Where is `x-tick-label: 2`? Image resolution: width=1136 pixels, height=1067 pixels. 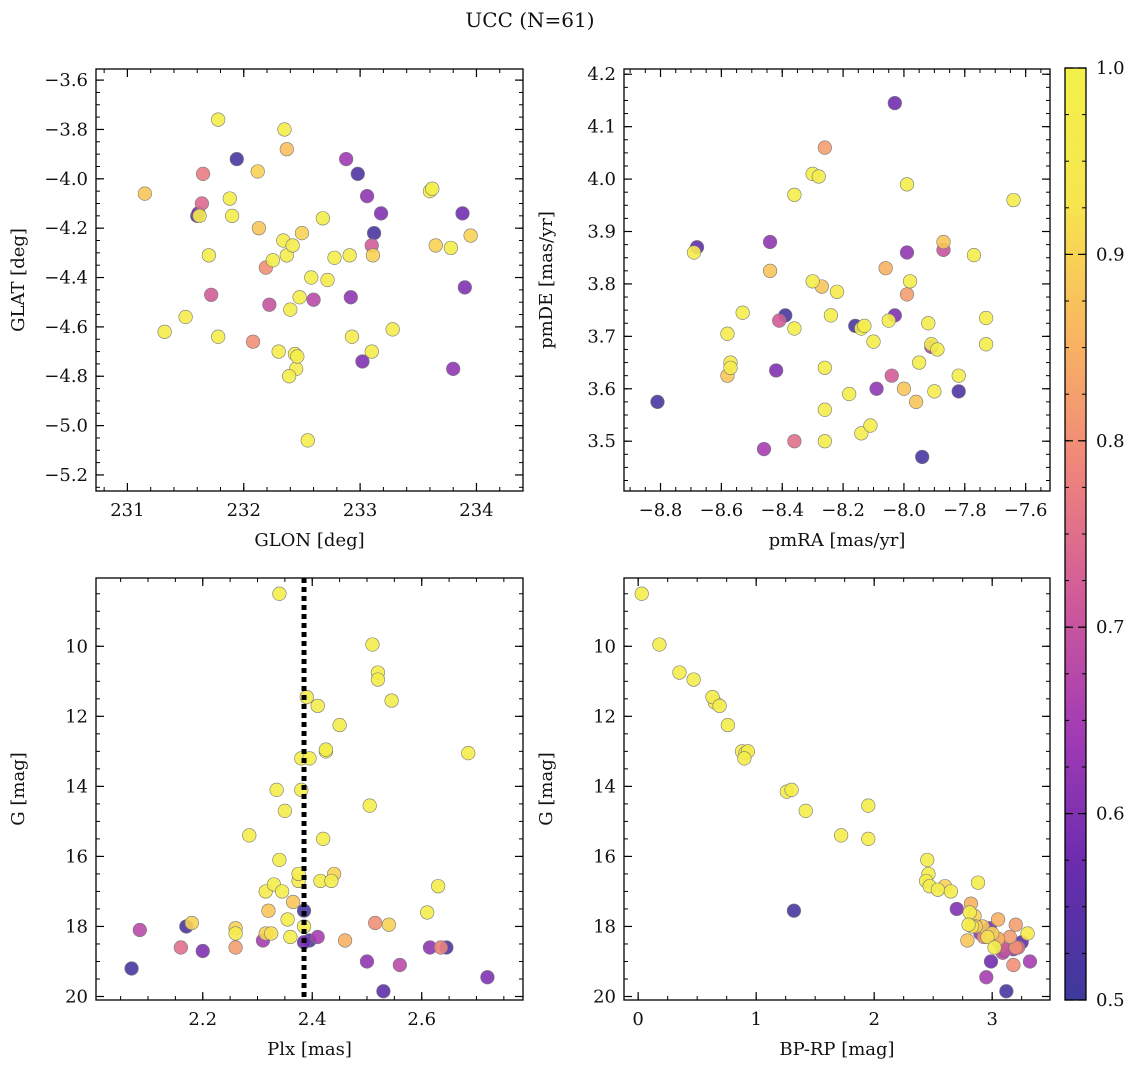
x-tick-label: 2 is located at coordinates (873, 1019).